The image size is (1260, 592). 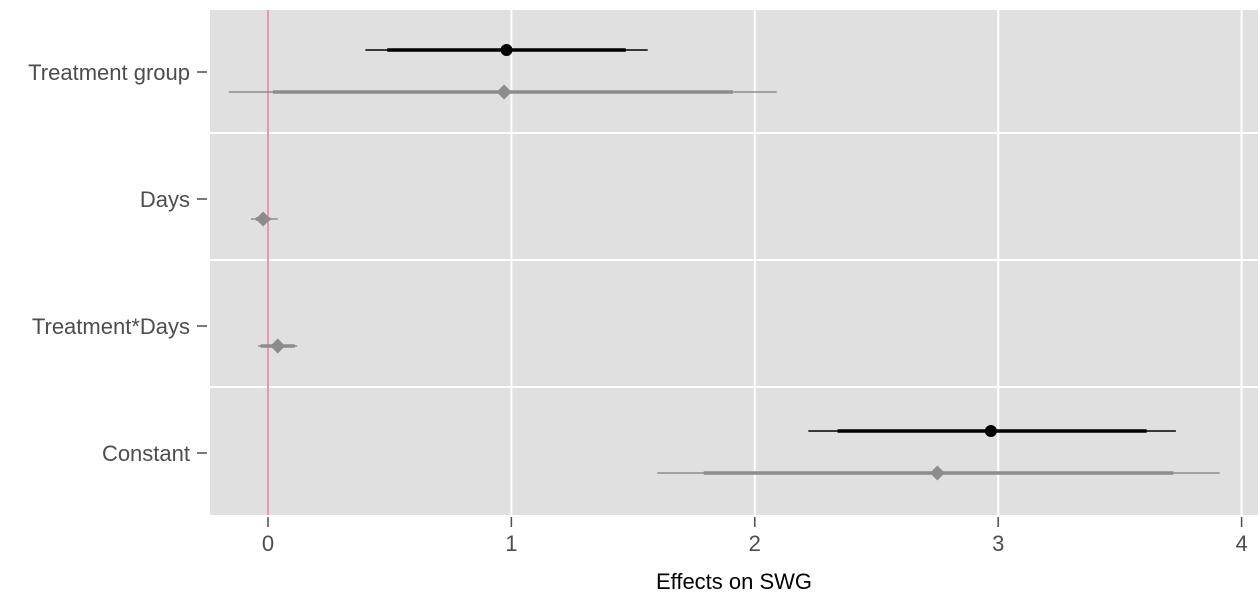 I want to click on x-axis-title: Effects on SWG, so click(x=734, y=580).